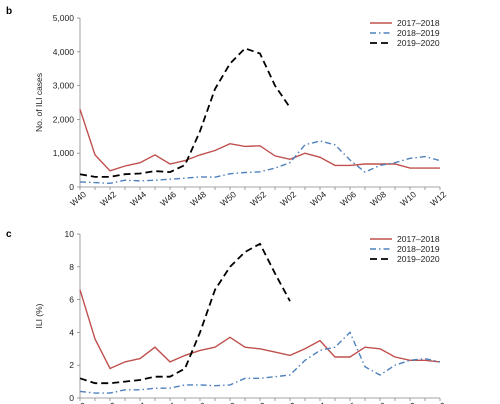 This screenshot has width=500, height=404. I want to click on y-tick-label: 10, so click(70, 234).